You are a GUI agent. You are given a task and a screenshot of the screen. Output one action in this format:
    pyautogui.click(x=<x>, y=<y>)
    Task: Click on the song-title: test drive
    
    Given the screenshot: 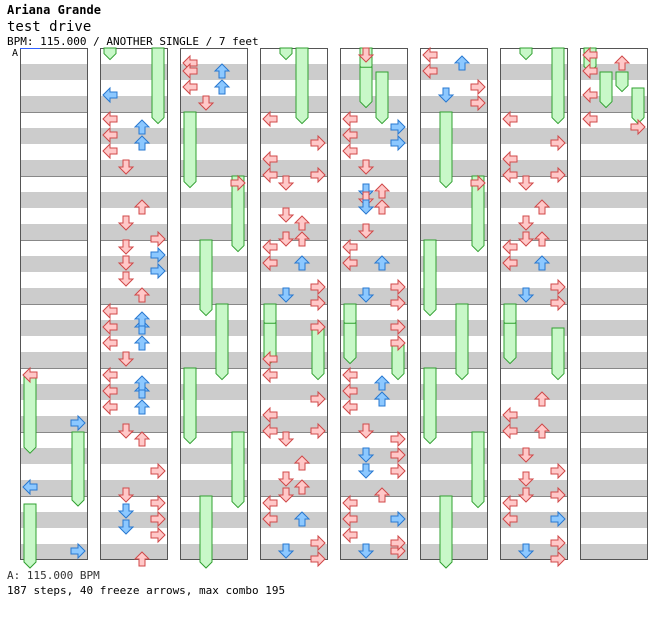 What is the action you would take?
    pyautogui.click(x=49, y=27)
    